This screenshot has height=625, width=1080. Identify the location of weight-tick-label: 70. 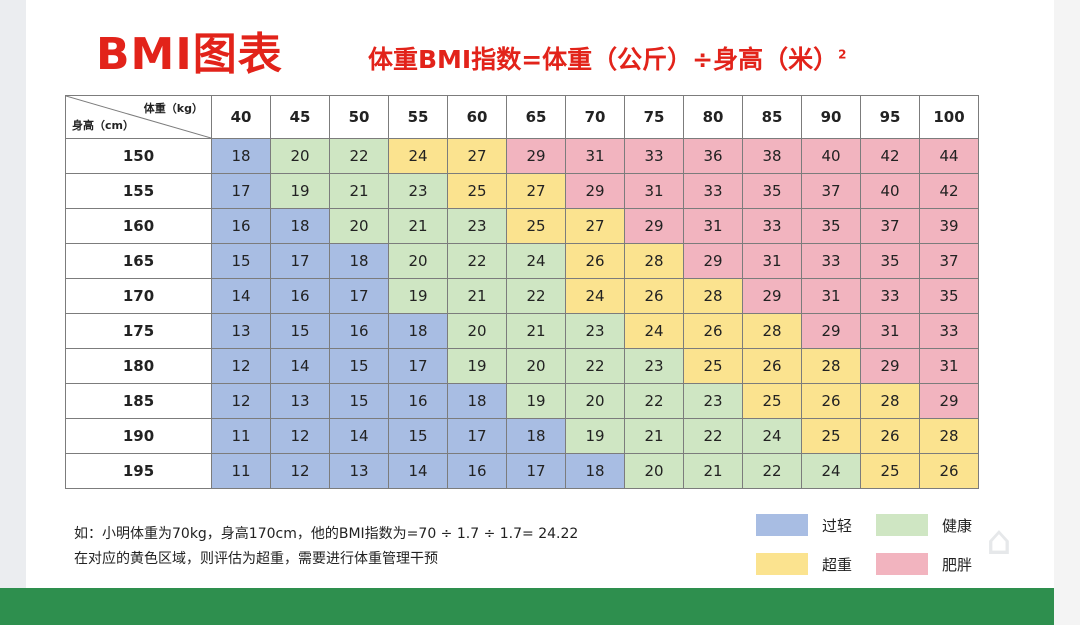
(595, 117).